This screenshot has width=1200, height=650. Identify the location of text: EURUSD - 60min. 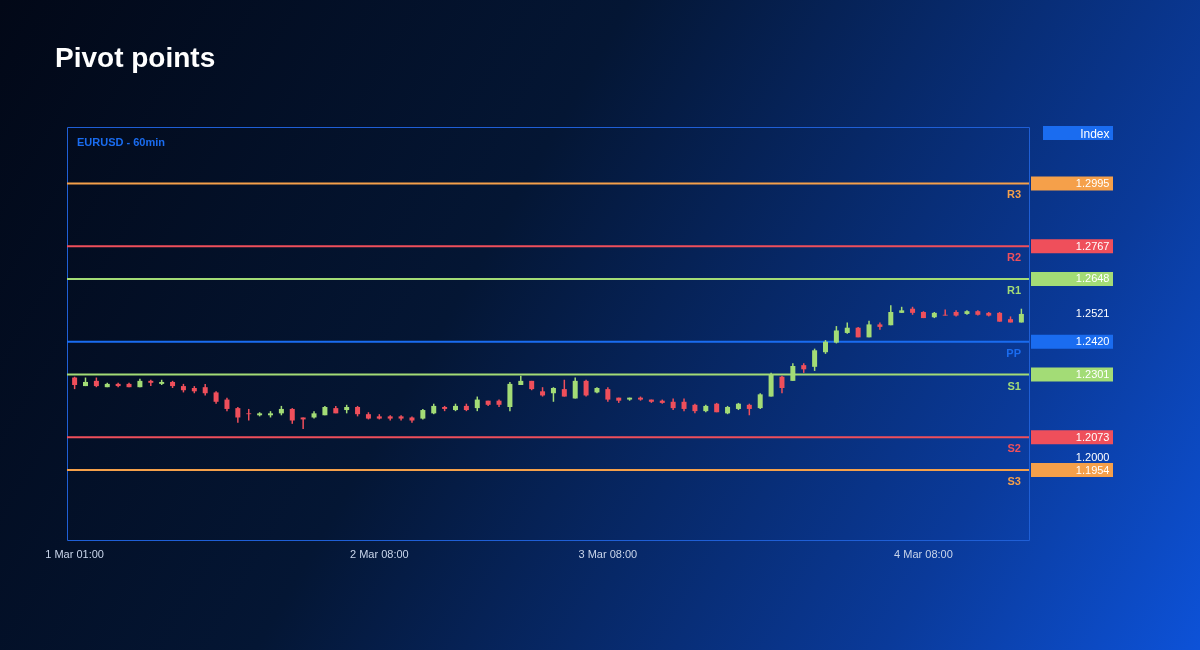
(121, 142).